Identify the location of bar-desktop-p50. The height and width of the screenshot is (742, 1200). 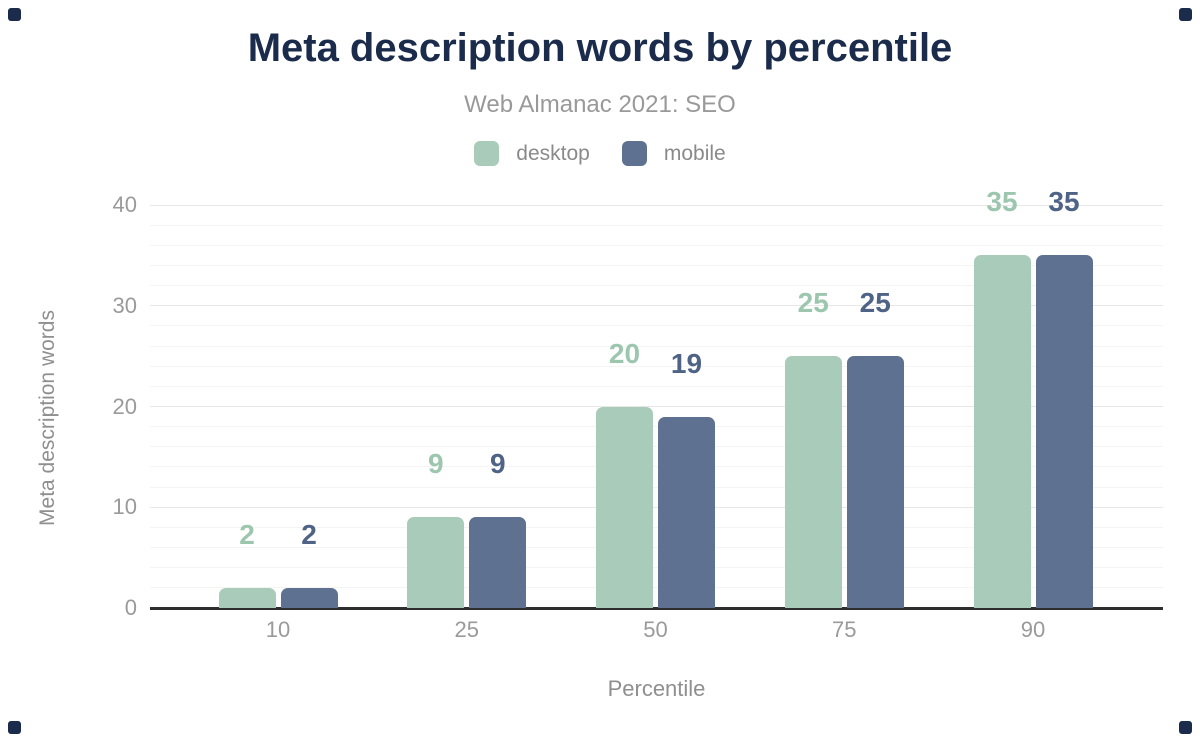
(624, 507).